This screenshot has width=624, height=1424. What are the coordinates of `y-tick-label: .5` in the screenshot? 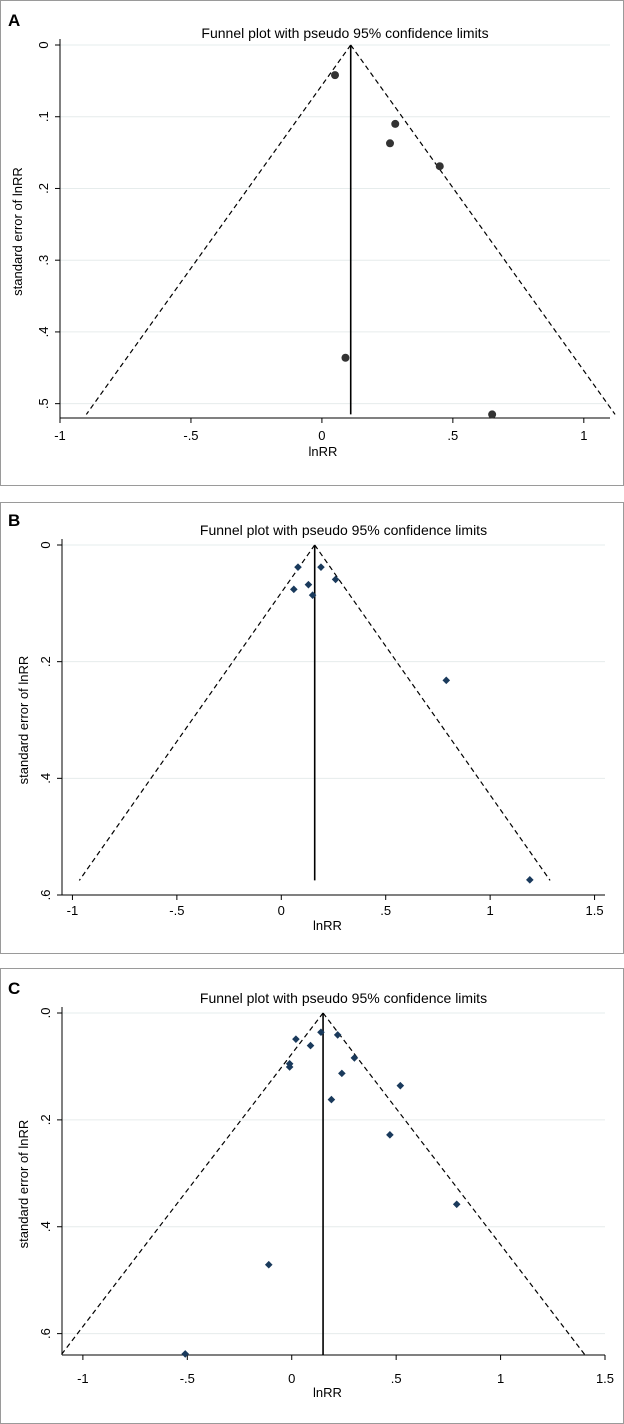 It's located at (43, 403).